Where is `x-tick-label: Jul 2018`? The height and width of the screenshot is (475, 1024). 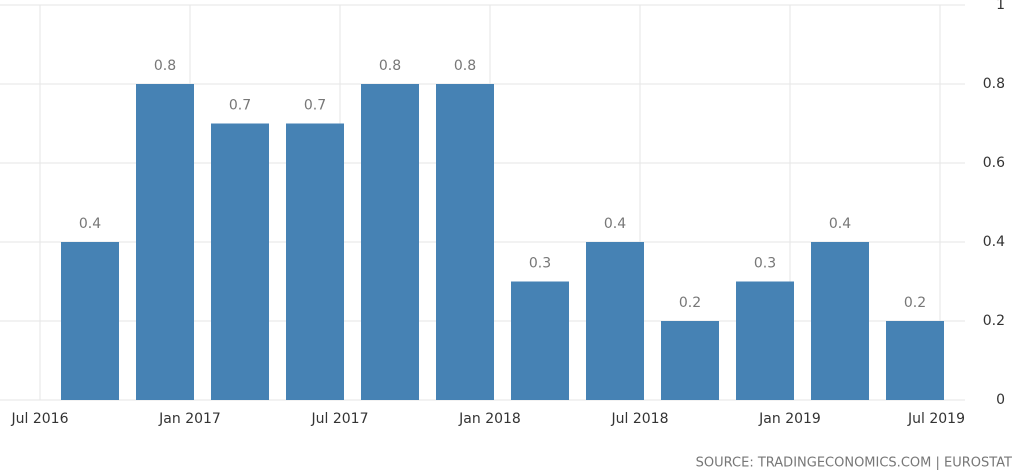 x-tick-label: Jul 2018 is located at coordinates (640, 419).